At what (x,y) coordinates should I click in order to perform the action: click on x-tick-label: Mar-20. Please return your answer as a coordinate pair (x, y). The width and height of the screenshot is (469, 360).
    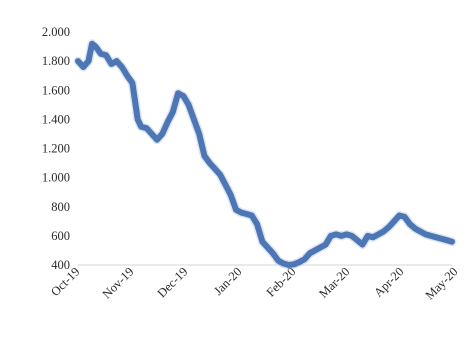
    Looking at the image, I should click on (334, 282).